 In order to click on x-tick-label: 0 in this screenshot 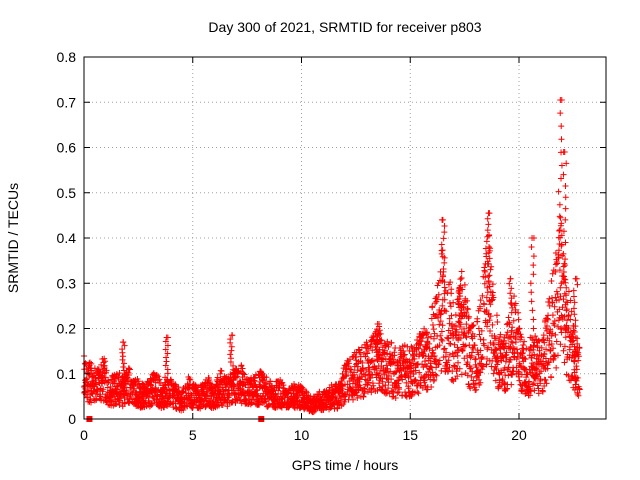, I will do `click(84, 435)`.